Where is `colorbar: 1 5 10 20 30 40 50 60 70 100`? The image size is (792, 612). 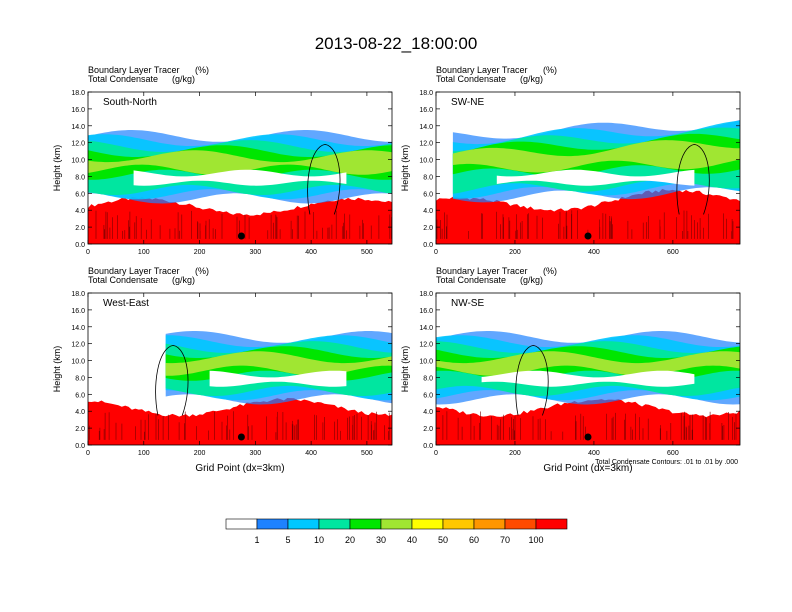
colorbar: 1 5 10 20 30 40 50 60 70 100 is located at coordinates (396, 531).